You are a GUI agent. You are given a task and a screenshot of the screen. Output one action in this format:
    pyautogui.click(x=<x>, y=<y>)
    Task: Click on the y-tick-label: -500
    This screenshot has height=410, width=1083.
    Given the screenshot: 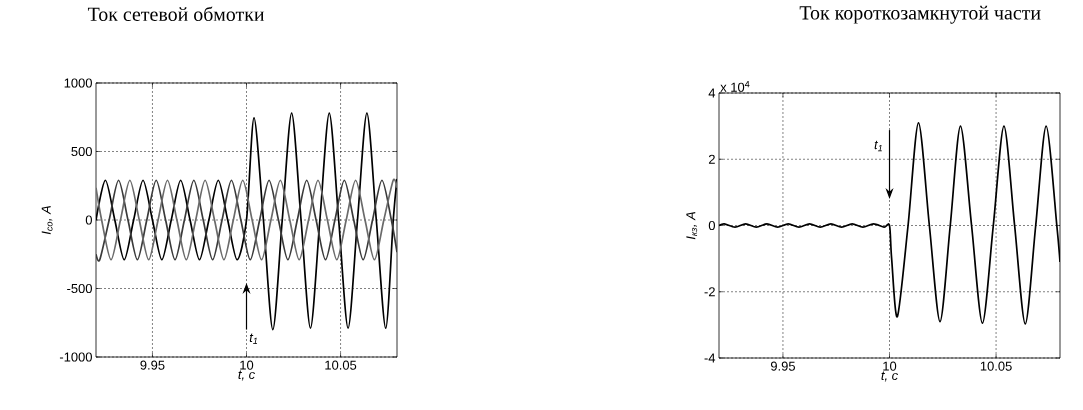 What is the action you would take?
    pyautogui.click(x=79, y=288)
    